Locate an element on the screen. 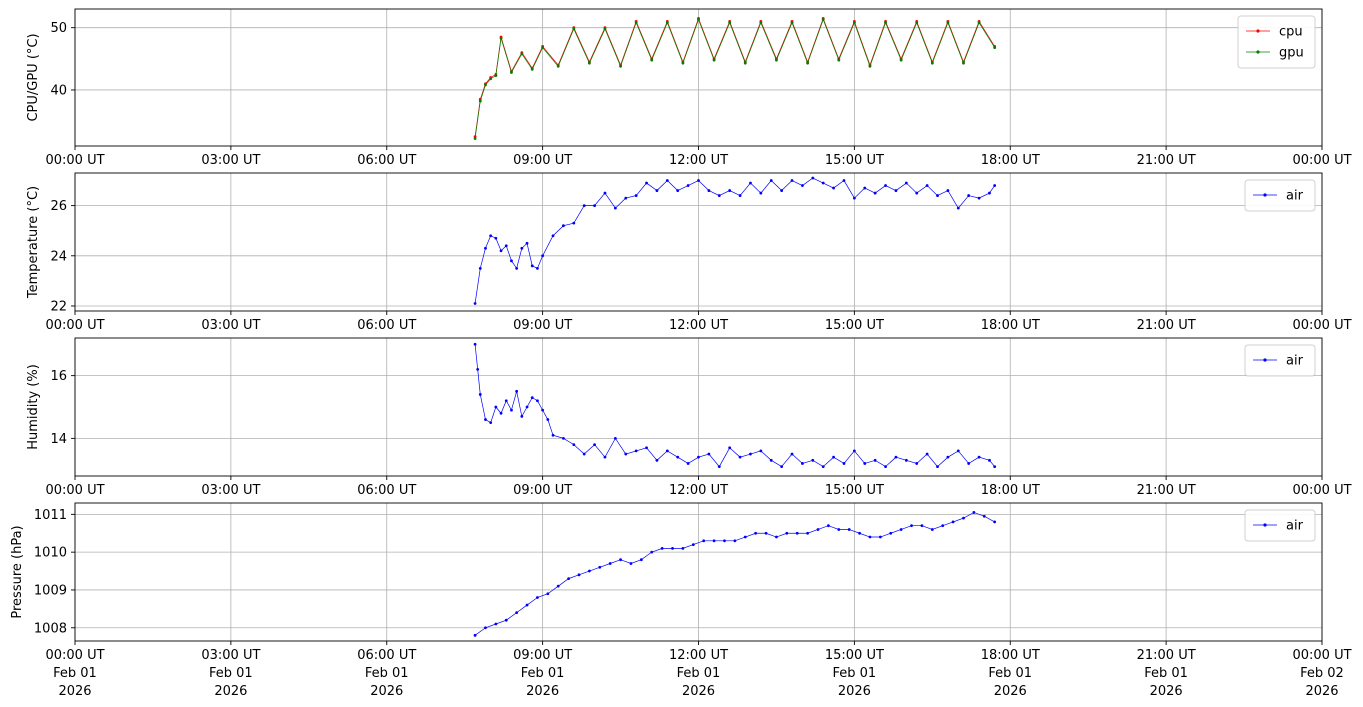 This screenshot has height=707, width=1363. y-tick-label: 16 is located at coordinates (58, 376).